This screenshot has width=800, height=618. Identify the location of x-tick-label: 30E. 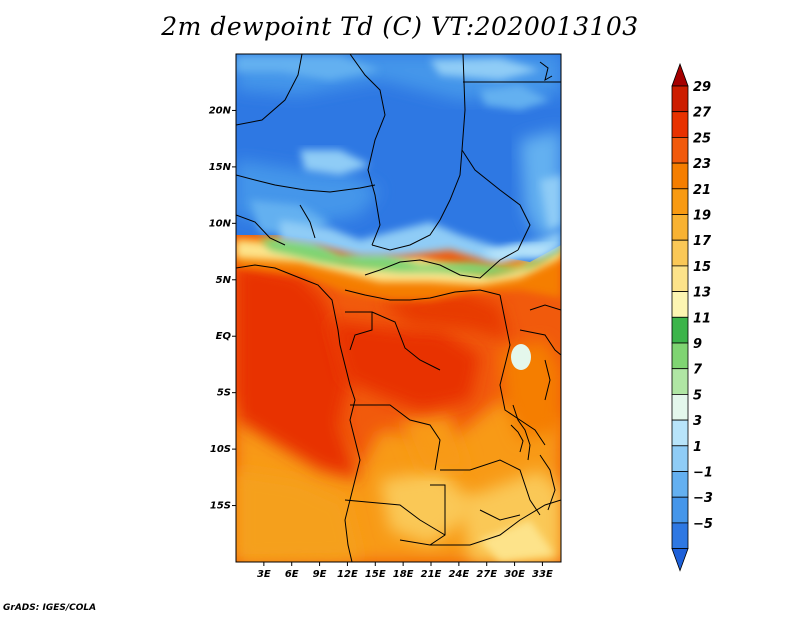
(514, 574).